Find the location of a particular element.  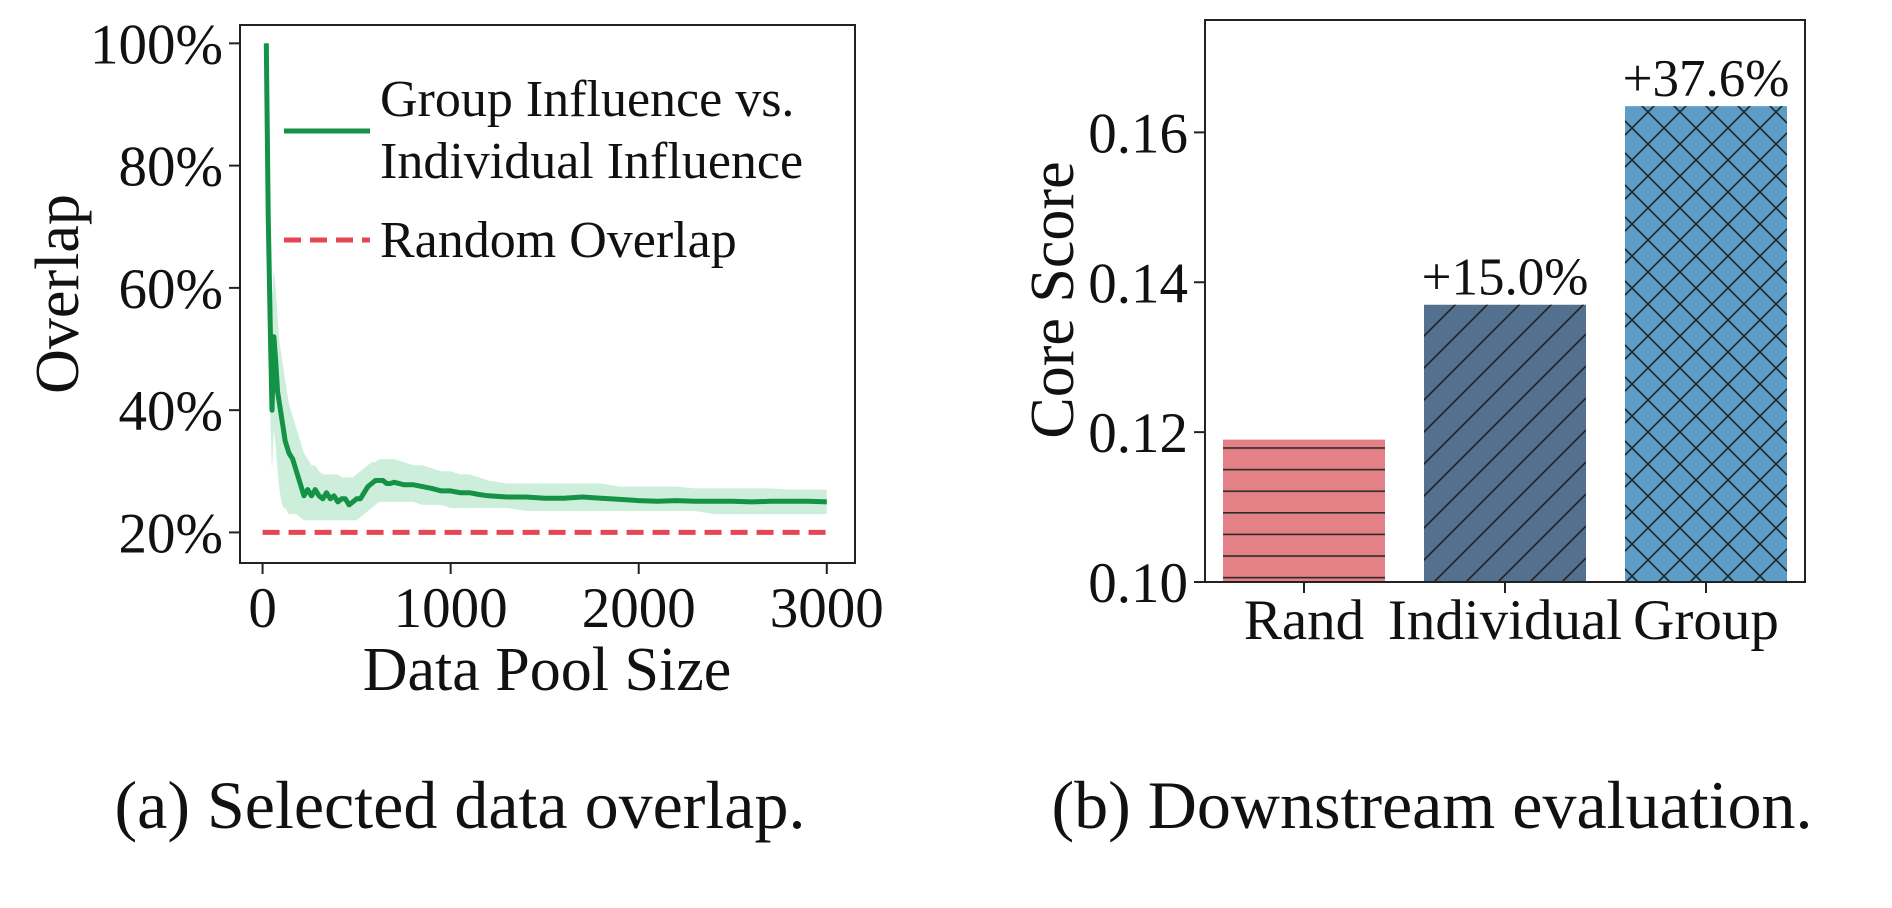

a-y-tick-label: 60% is located at coordinates (171, 289).